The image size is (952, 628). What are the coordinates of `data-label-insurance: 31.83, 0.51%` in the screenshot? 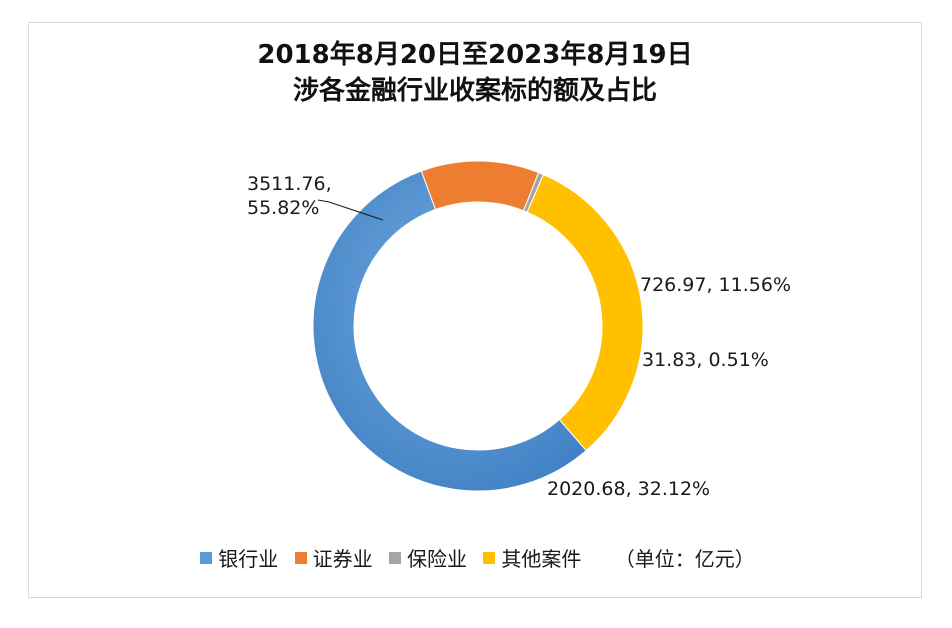 It's located at (705, 360).